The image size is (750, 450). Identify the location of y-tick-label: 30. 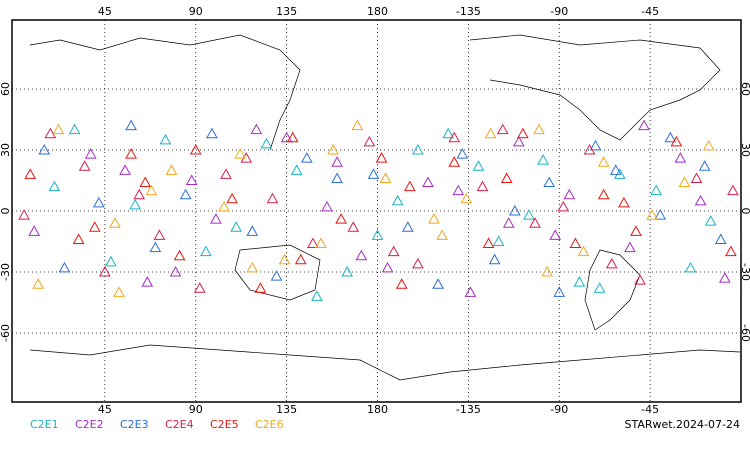
(6, 150).